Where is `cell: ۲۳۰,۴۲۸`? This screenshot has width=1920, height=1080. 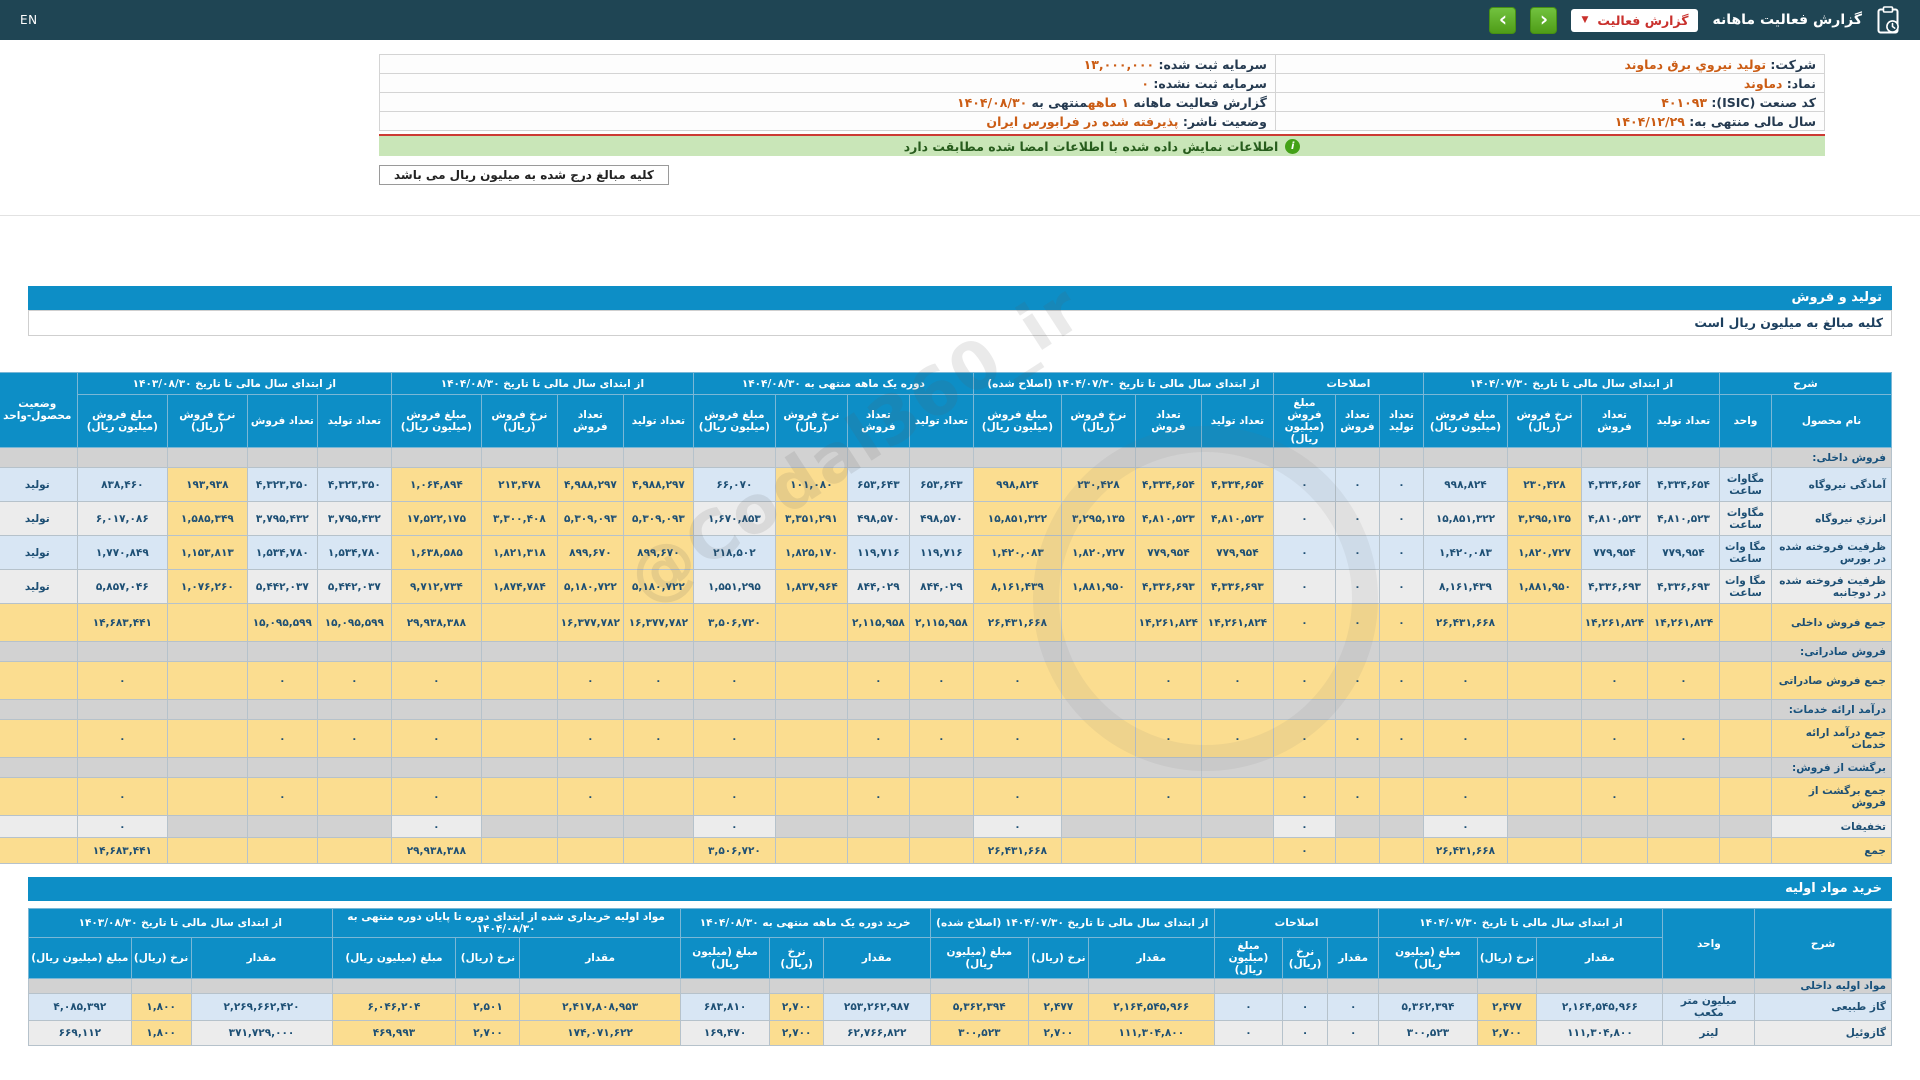 cell: ۲۳۰,۴۲۸ is located at coordinates (1544, 484).